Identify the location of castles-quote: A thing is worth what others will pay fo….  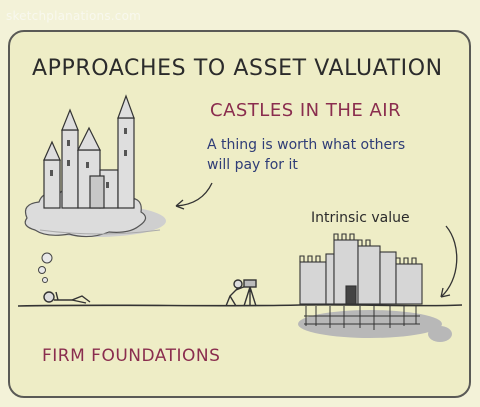
(306, 155).